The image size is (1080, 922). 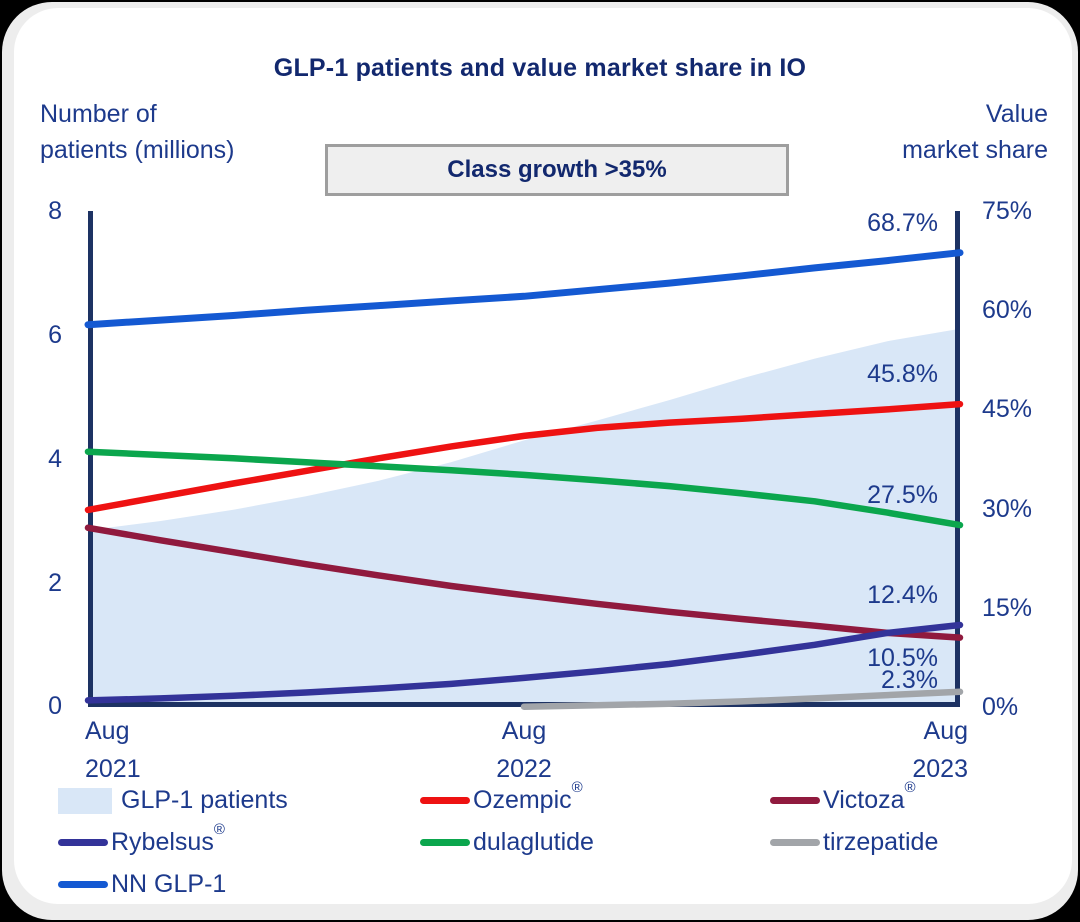 I want to click on legend-label: tirzepatide, so click(x=881, y=842).